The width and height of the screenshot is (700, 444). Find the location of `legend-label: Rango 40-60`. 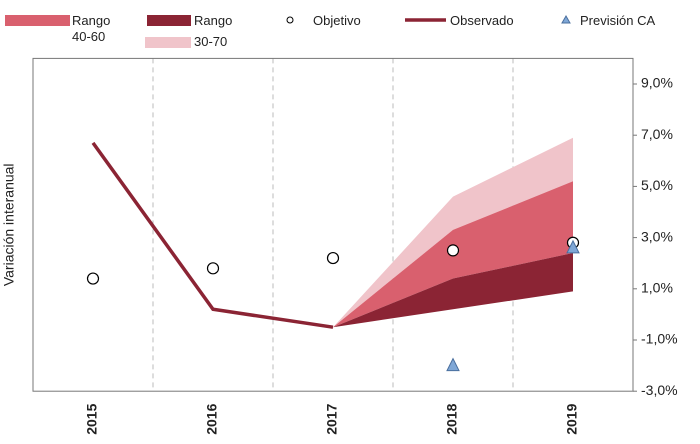

legend-label: Rango 40-60 is located at coordinates (91, 28).